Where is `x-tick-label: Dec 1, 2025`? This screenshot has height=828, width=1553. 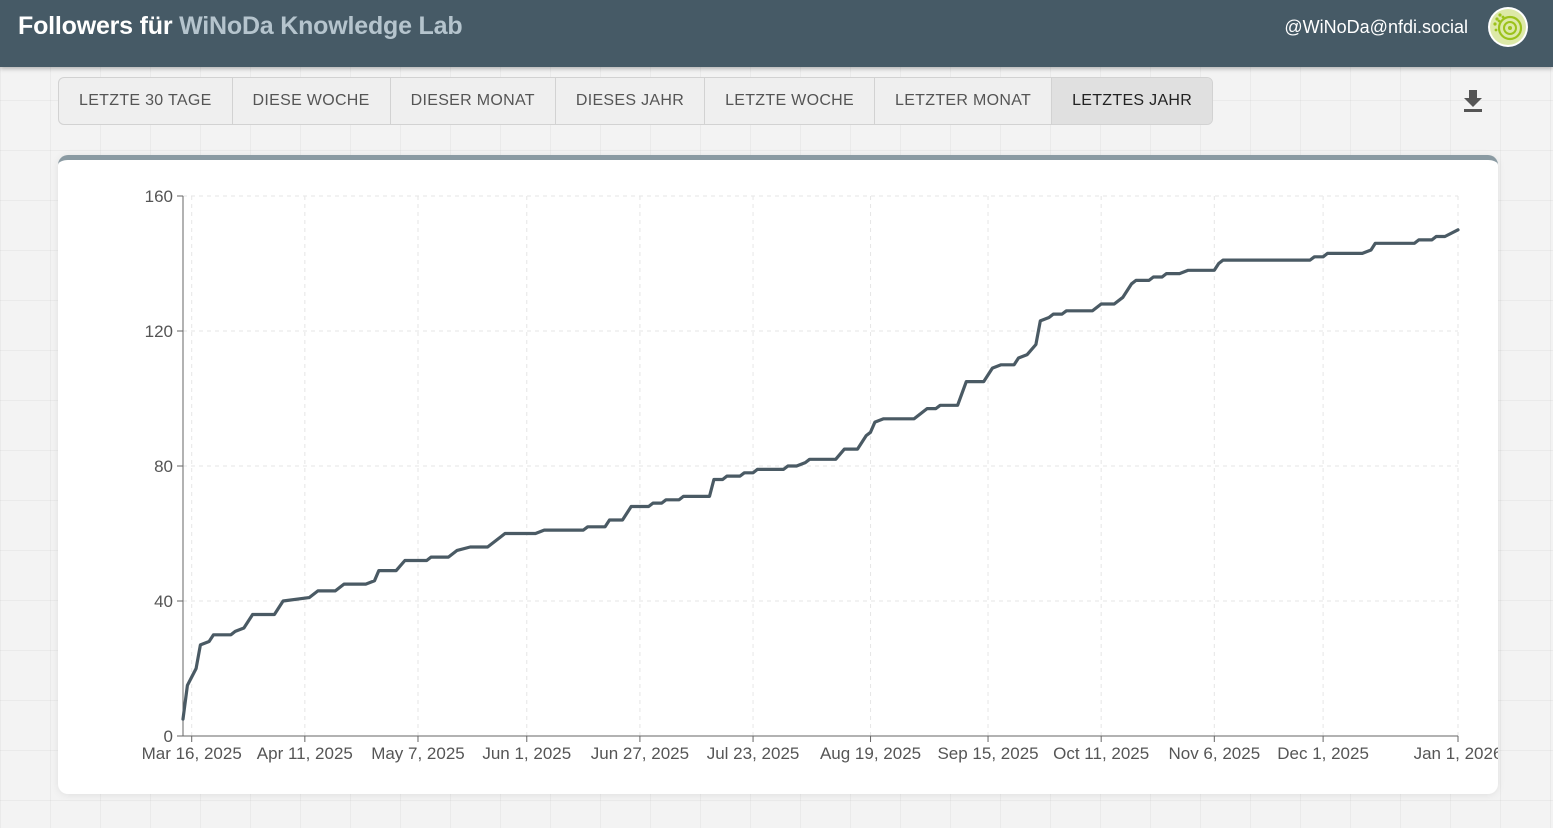
x-tick-label: Dec 1, 2025 is located at coordinates (1323, 753).